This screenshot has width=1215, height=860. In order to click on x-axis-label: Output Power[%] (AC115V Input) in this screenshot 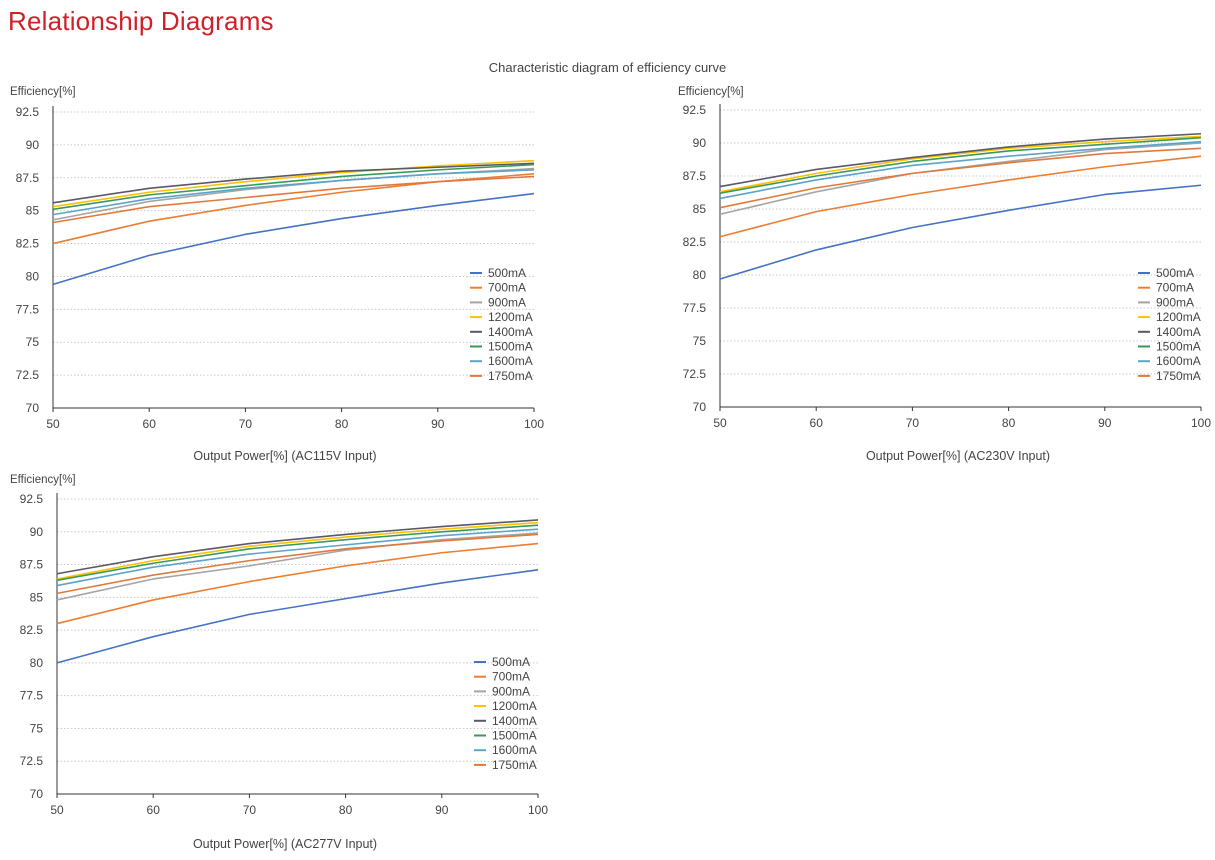, I will do `click(284, 456)`.